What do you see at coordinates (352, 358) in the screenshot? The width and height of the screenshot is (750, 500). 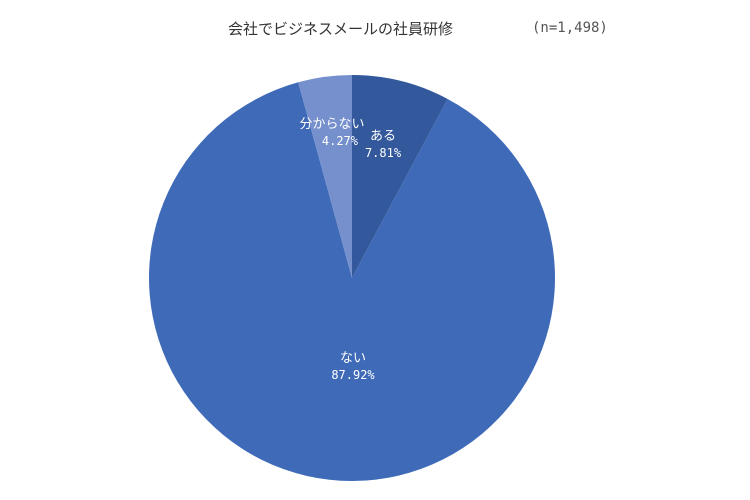 I see `slice-label-nai-name: ない` at bounding box center [352, 358].